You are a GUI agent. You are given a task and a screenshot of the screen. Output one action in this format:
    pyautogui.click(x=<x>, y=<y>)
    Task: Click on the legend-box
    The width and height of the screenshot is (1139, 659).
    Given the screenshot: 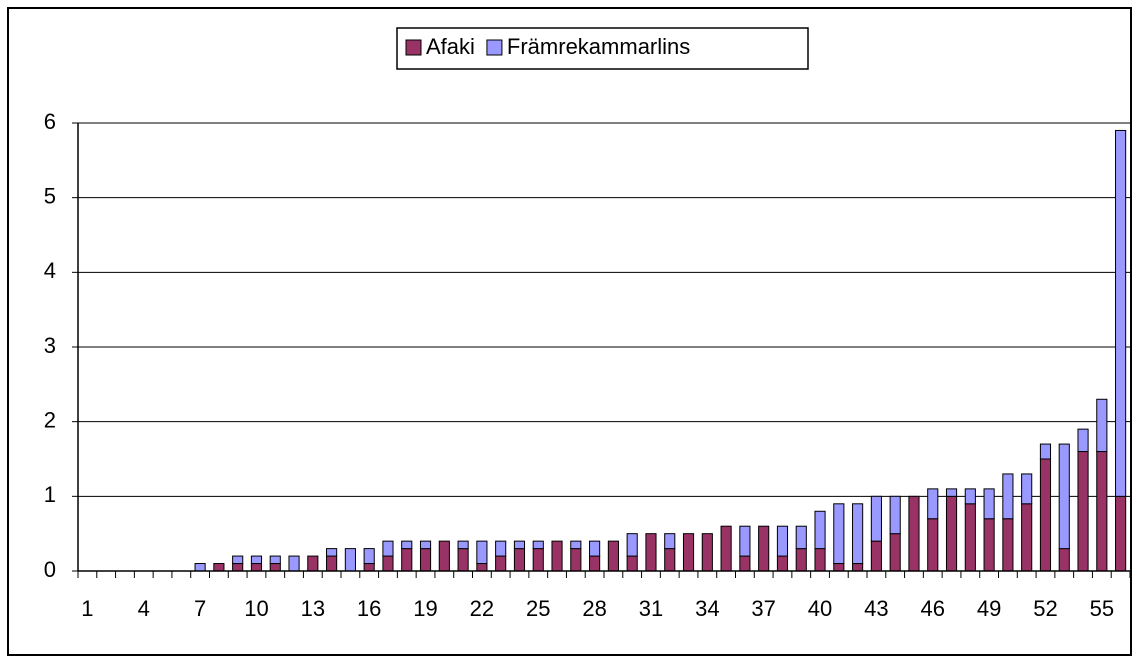 What is the action you would take?
    pyautogui.click(x=602, y=48)
    